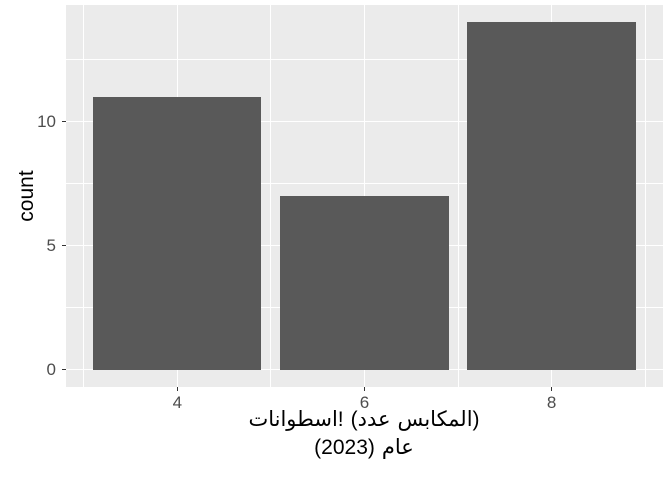  Describe the element at coordinates (177, 402) in the screenshot. I see `x-tick-label: 4` at that location.